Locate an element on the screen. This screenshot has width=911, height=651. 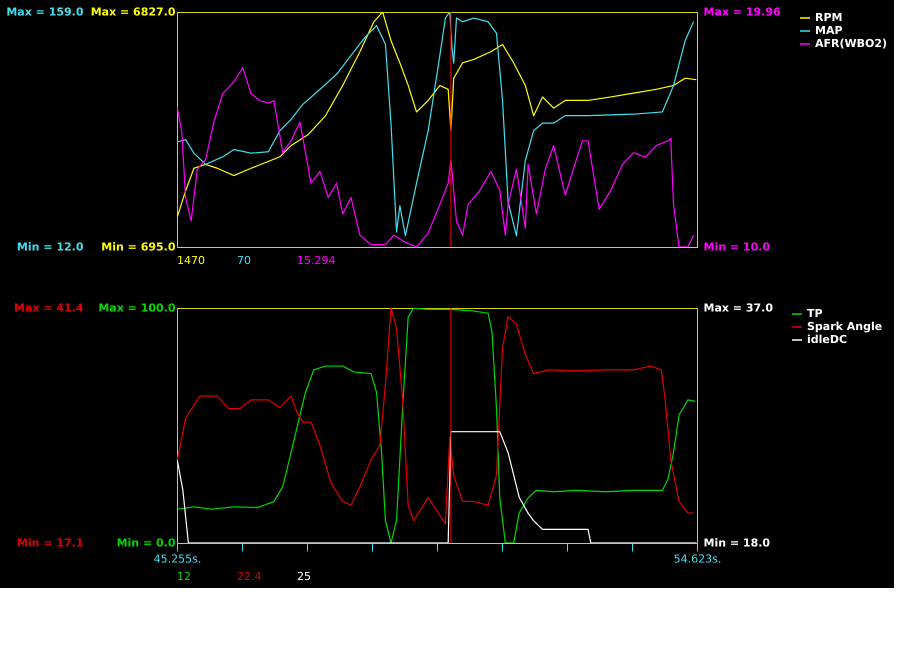
legend-label: TP is located at coordinates (815, 313).